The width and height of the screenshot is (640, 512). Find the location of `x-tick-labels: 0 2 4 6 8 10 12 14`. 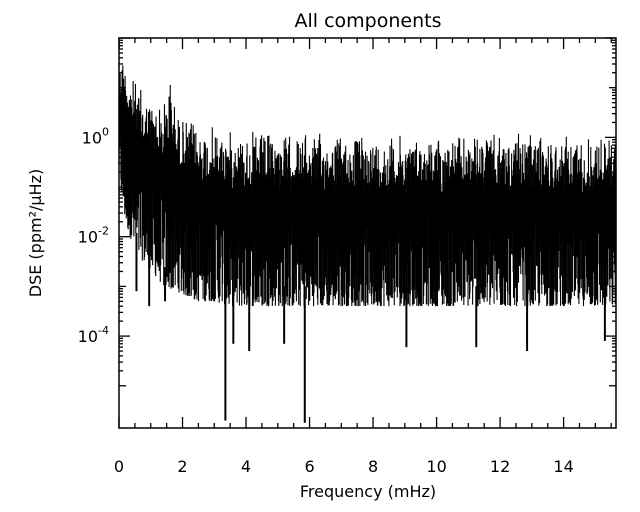

x-tick-labels: 0 2 4 6 8 10 12 14 is located at coordinates (344, 466).